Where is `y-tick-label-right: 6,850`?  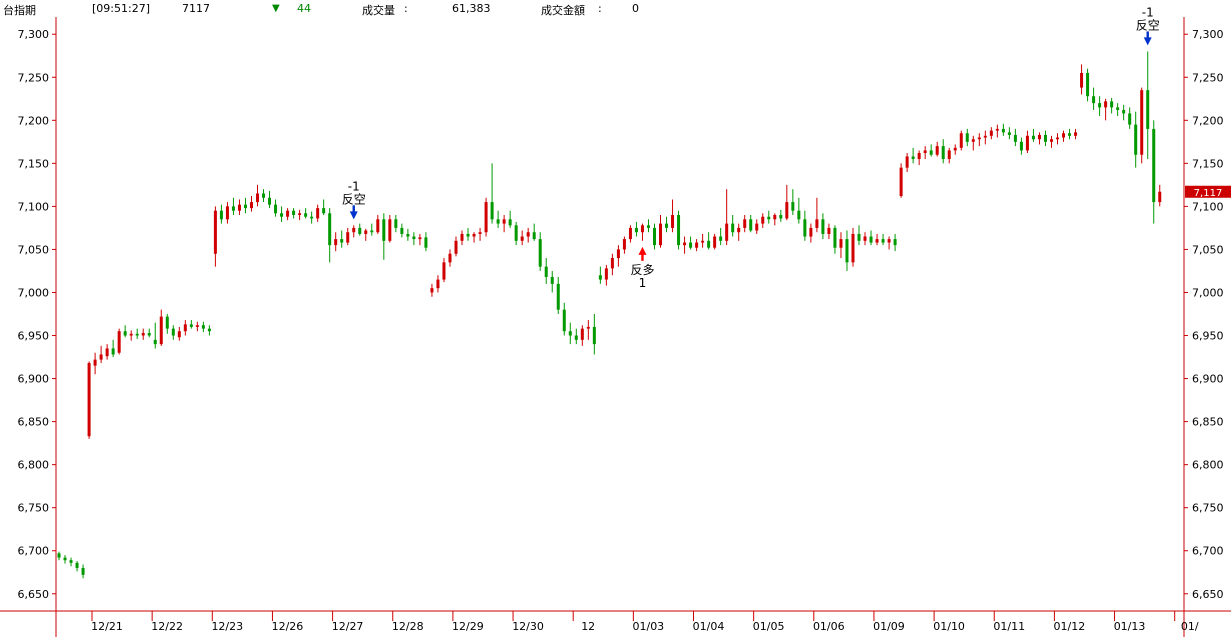
y-tick-label-right: 6,850 is located at coordinates (1208, 422).